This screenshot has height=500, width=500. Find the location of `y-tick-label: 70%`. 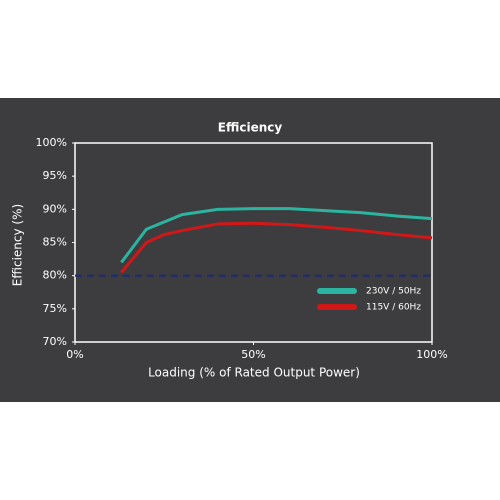

y-tick-label: 70% is located at coordinates (55, 341).